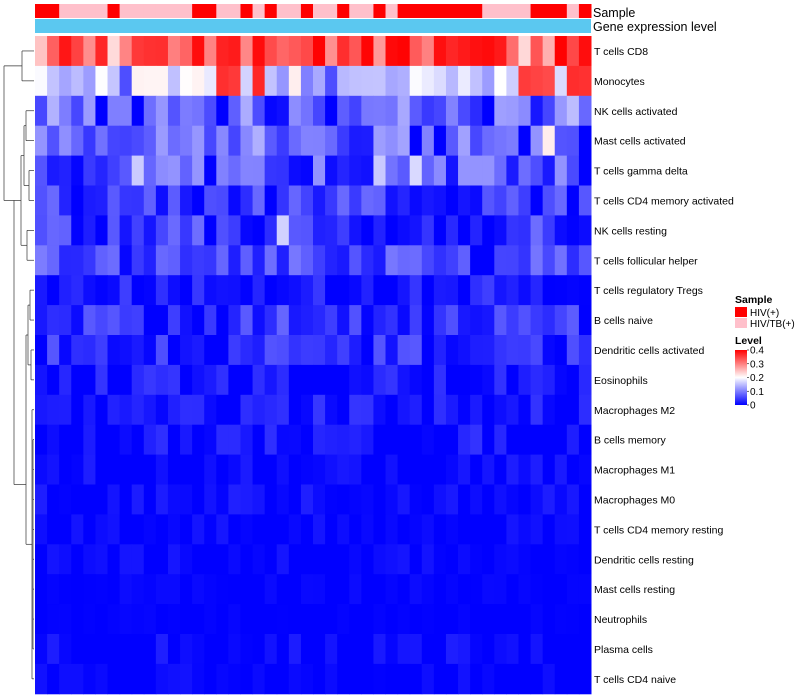 The image size is (800, 700). Describe the element at coordinates (649, 351) in the screenshot. I see `row-label: Dendritic cells activated` at that location.